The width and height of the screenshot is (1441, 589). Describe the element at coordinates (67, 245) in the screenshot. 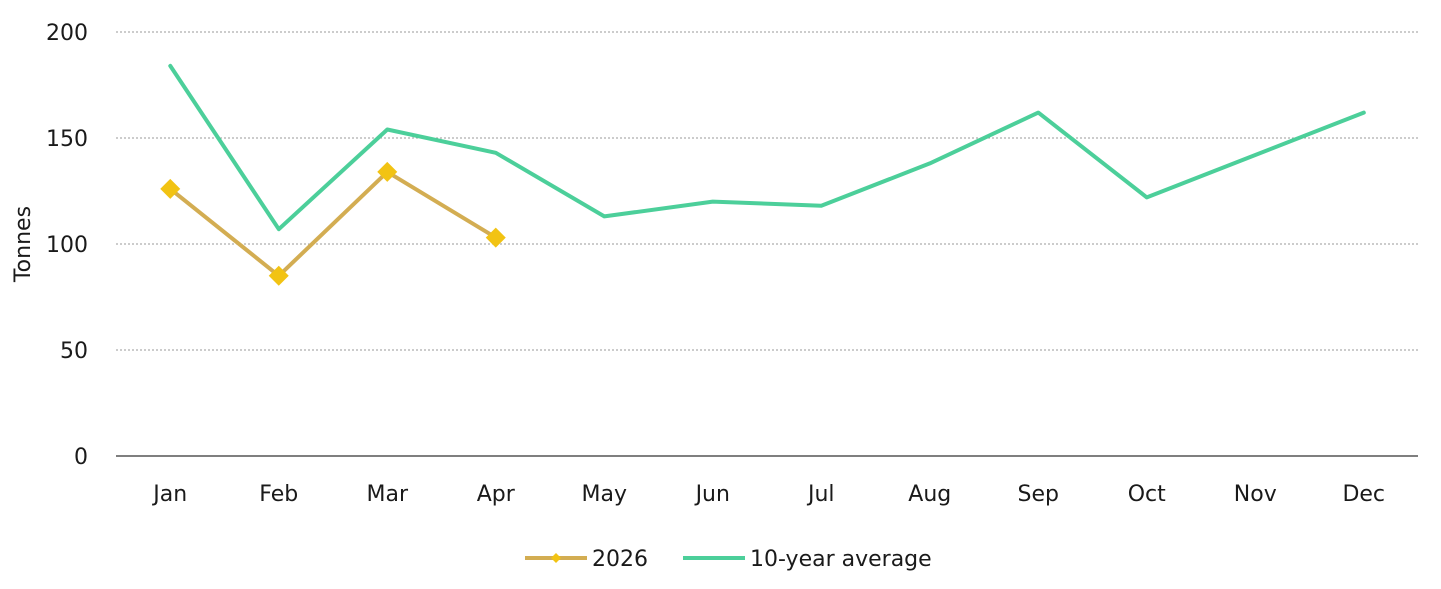

I see `y-tick-label: 100` at that location.